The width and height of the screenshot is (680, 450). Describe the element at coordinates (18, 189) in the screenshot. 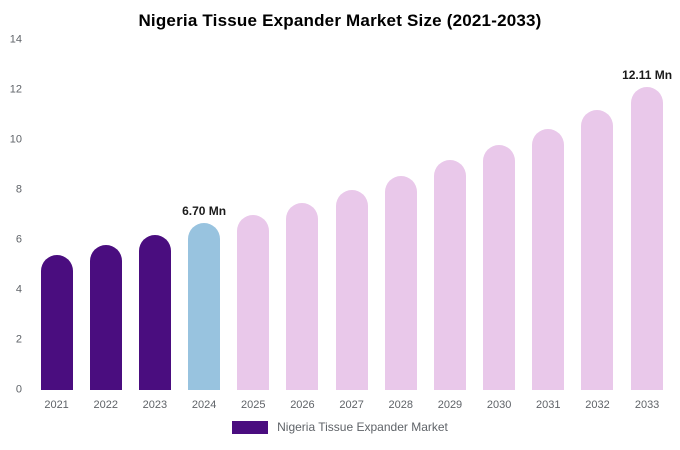

I see `y-tick-label: 8` at that location.